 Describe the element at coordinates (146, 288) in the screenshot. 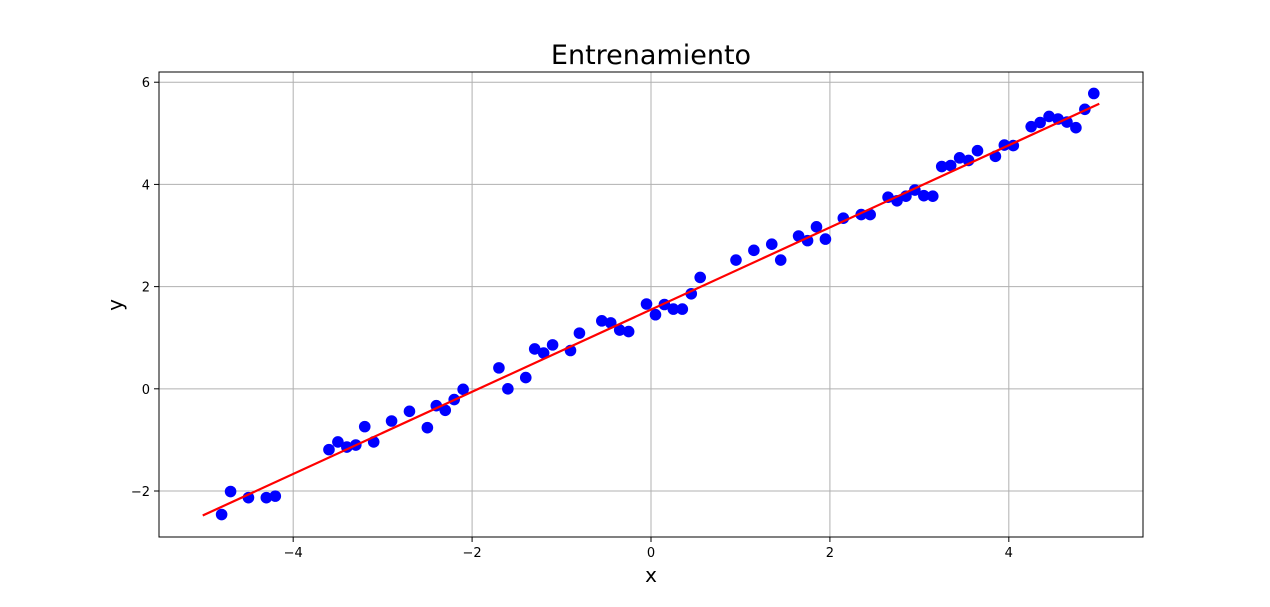

I see `y-tick-label: 2` at that location.